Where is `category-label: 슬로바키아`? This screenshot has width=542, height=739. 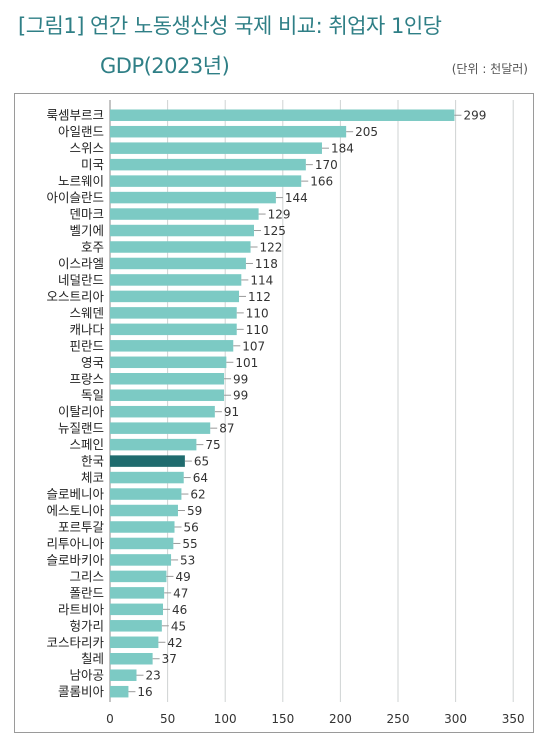 category-label: 슬로바키아 is located at coordinates (75, 559).